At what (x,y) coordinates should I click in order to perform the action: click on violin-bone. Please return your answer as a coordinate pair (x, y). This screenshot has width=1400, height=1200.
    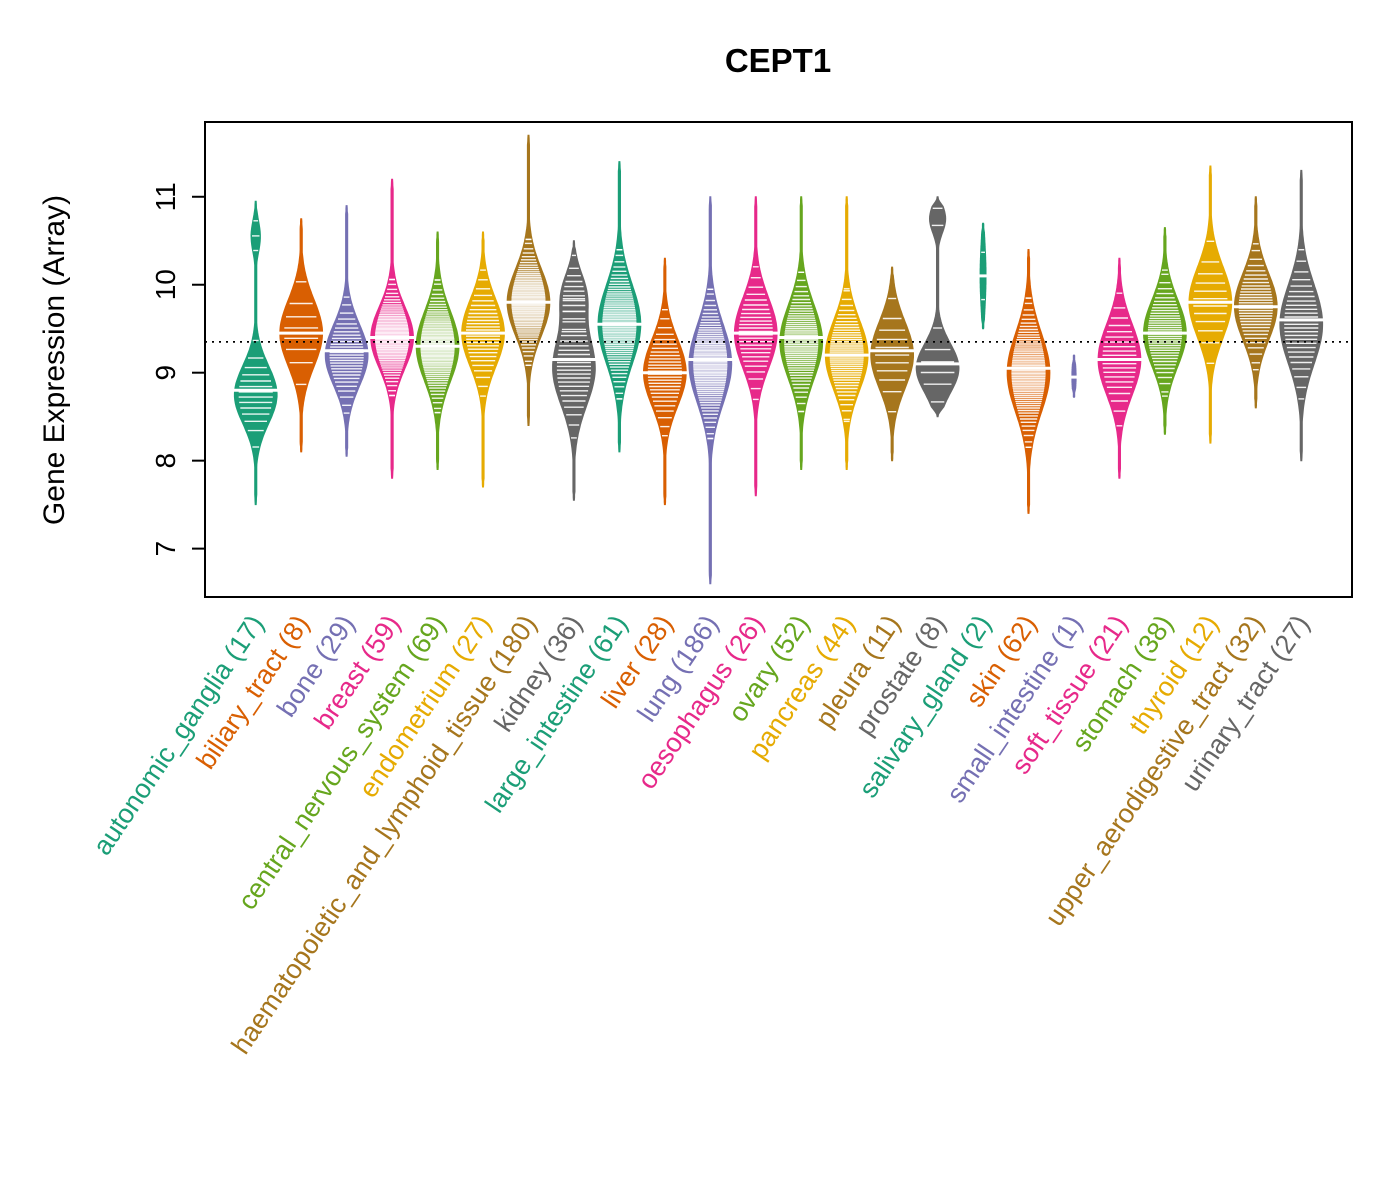
    Looking at the image, I should click on (346, 331).